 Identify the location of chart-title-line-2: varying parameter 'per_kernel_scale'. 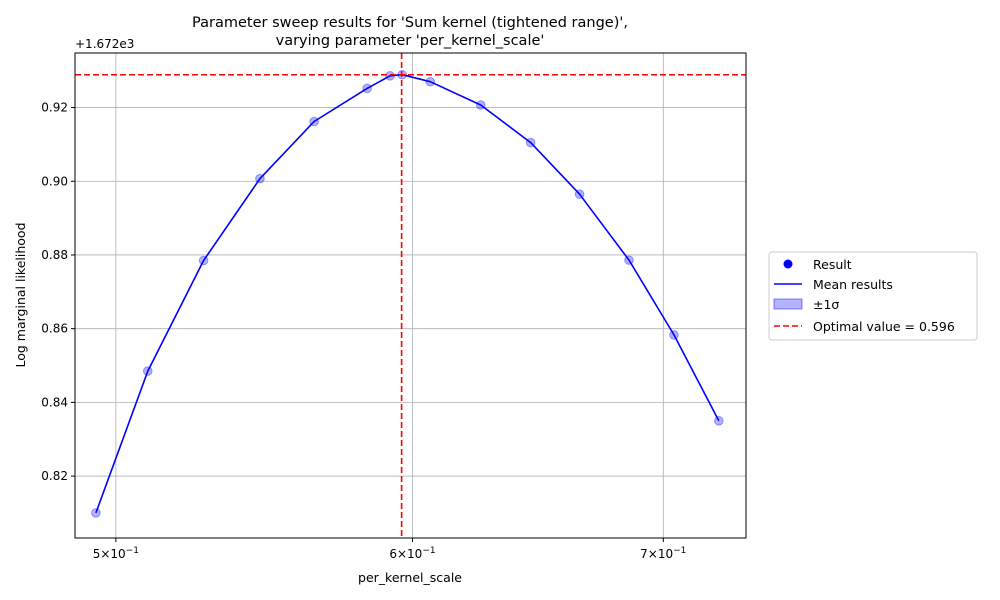
(410, 41).